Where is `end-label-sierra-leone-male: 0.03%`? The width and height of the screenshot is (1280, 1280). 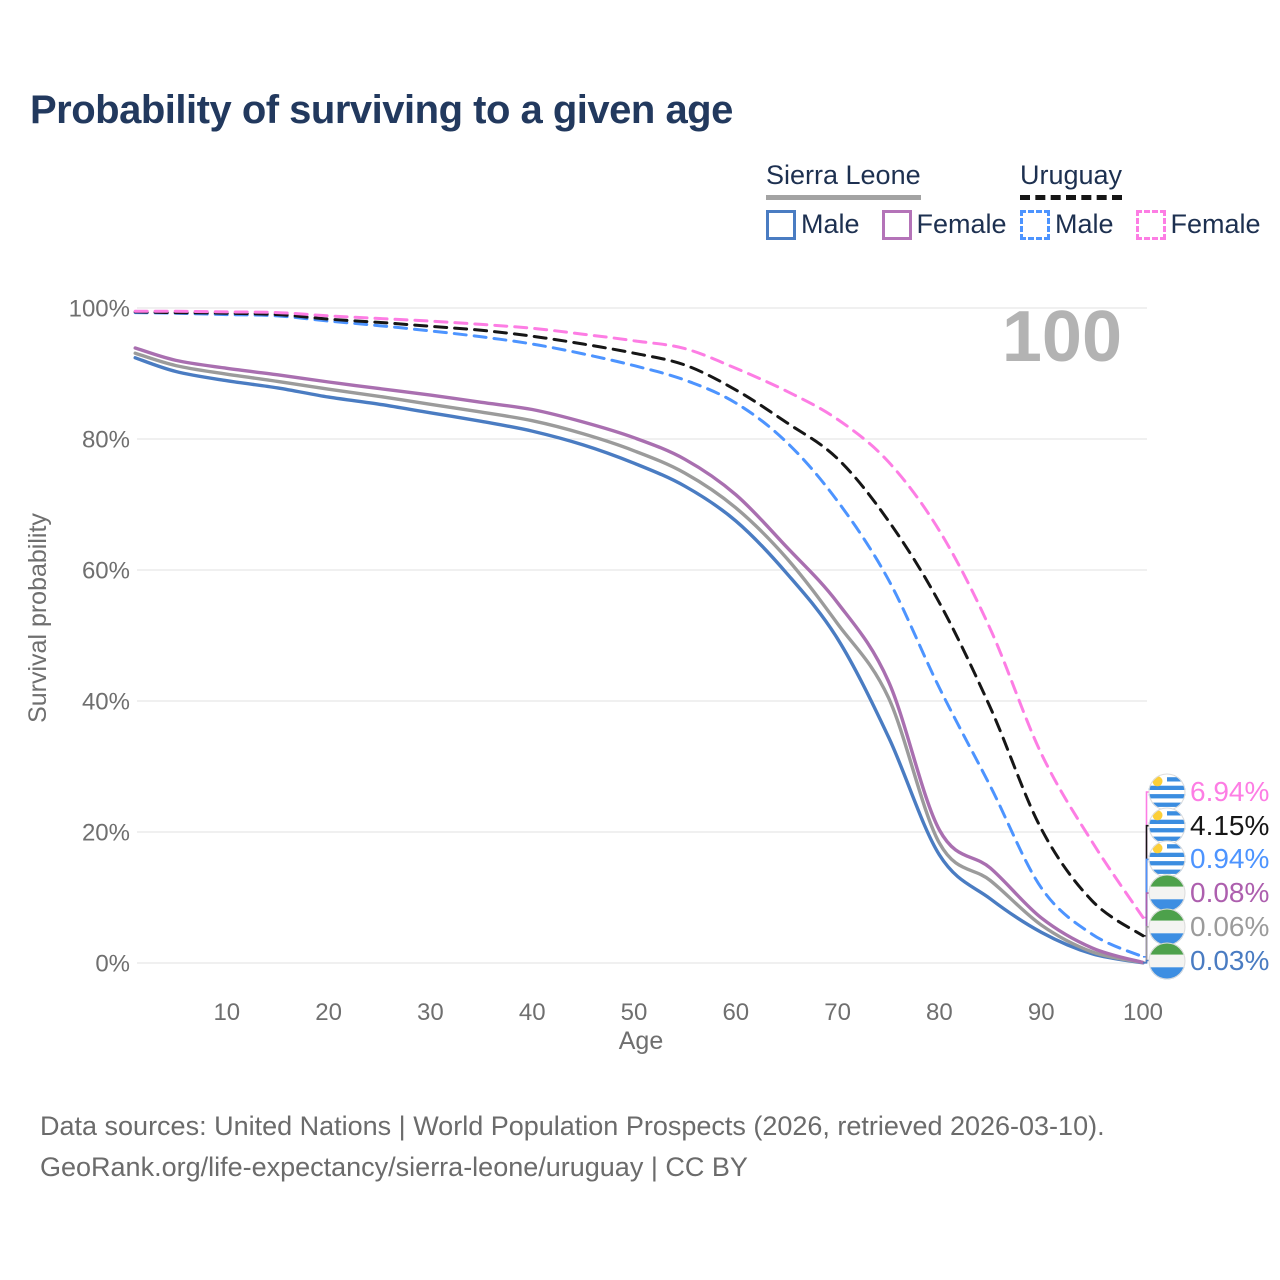 end-label-sierra-leone-male: 0.03% is located at coordinates (1208, 961).